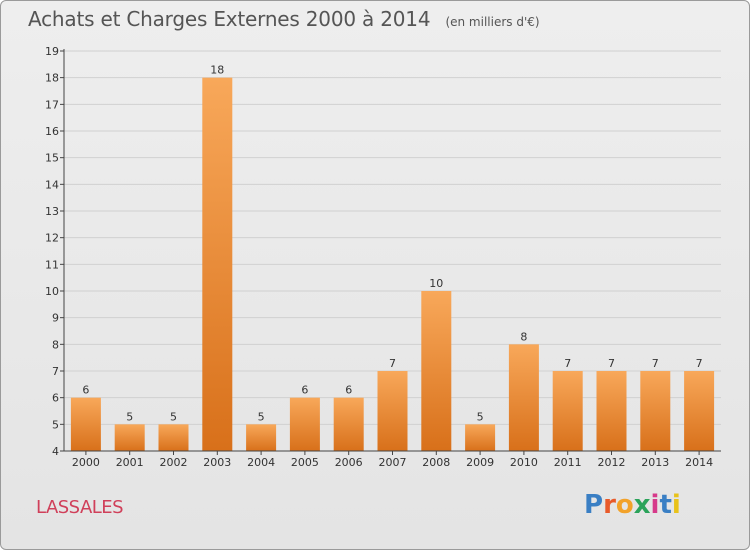 Image resolution: width=750 pixels, height=550 pixels. I want to click on y-tick-label: 13, so click(52, 211).